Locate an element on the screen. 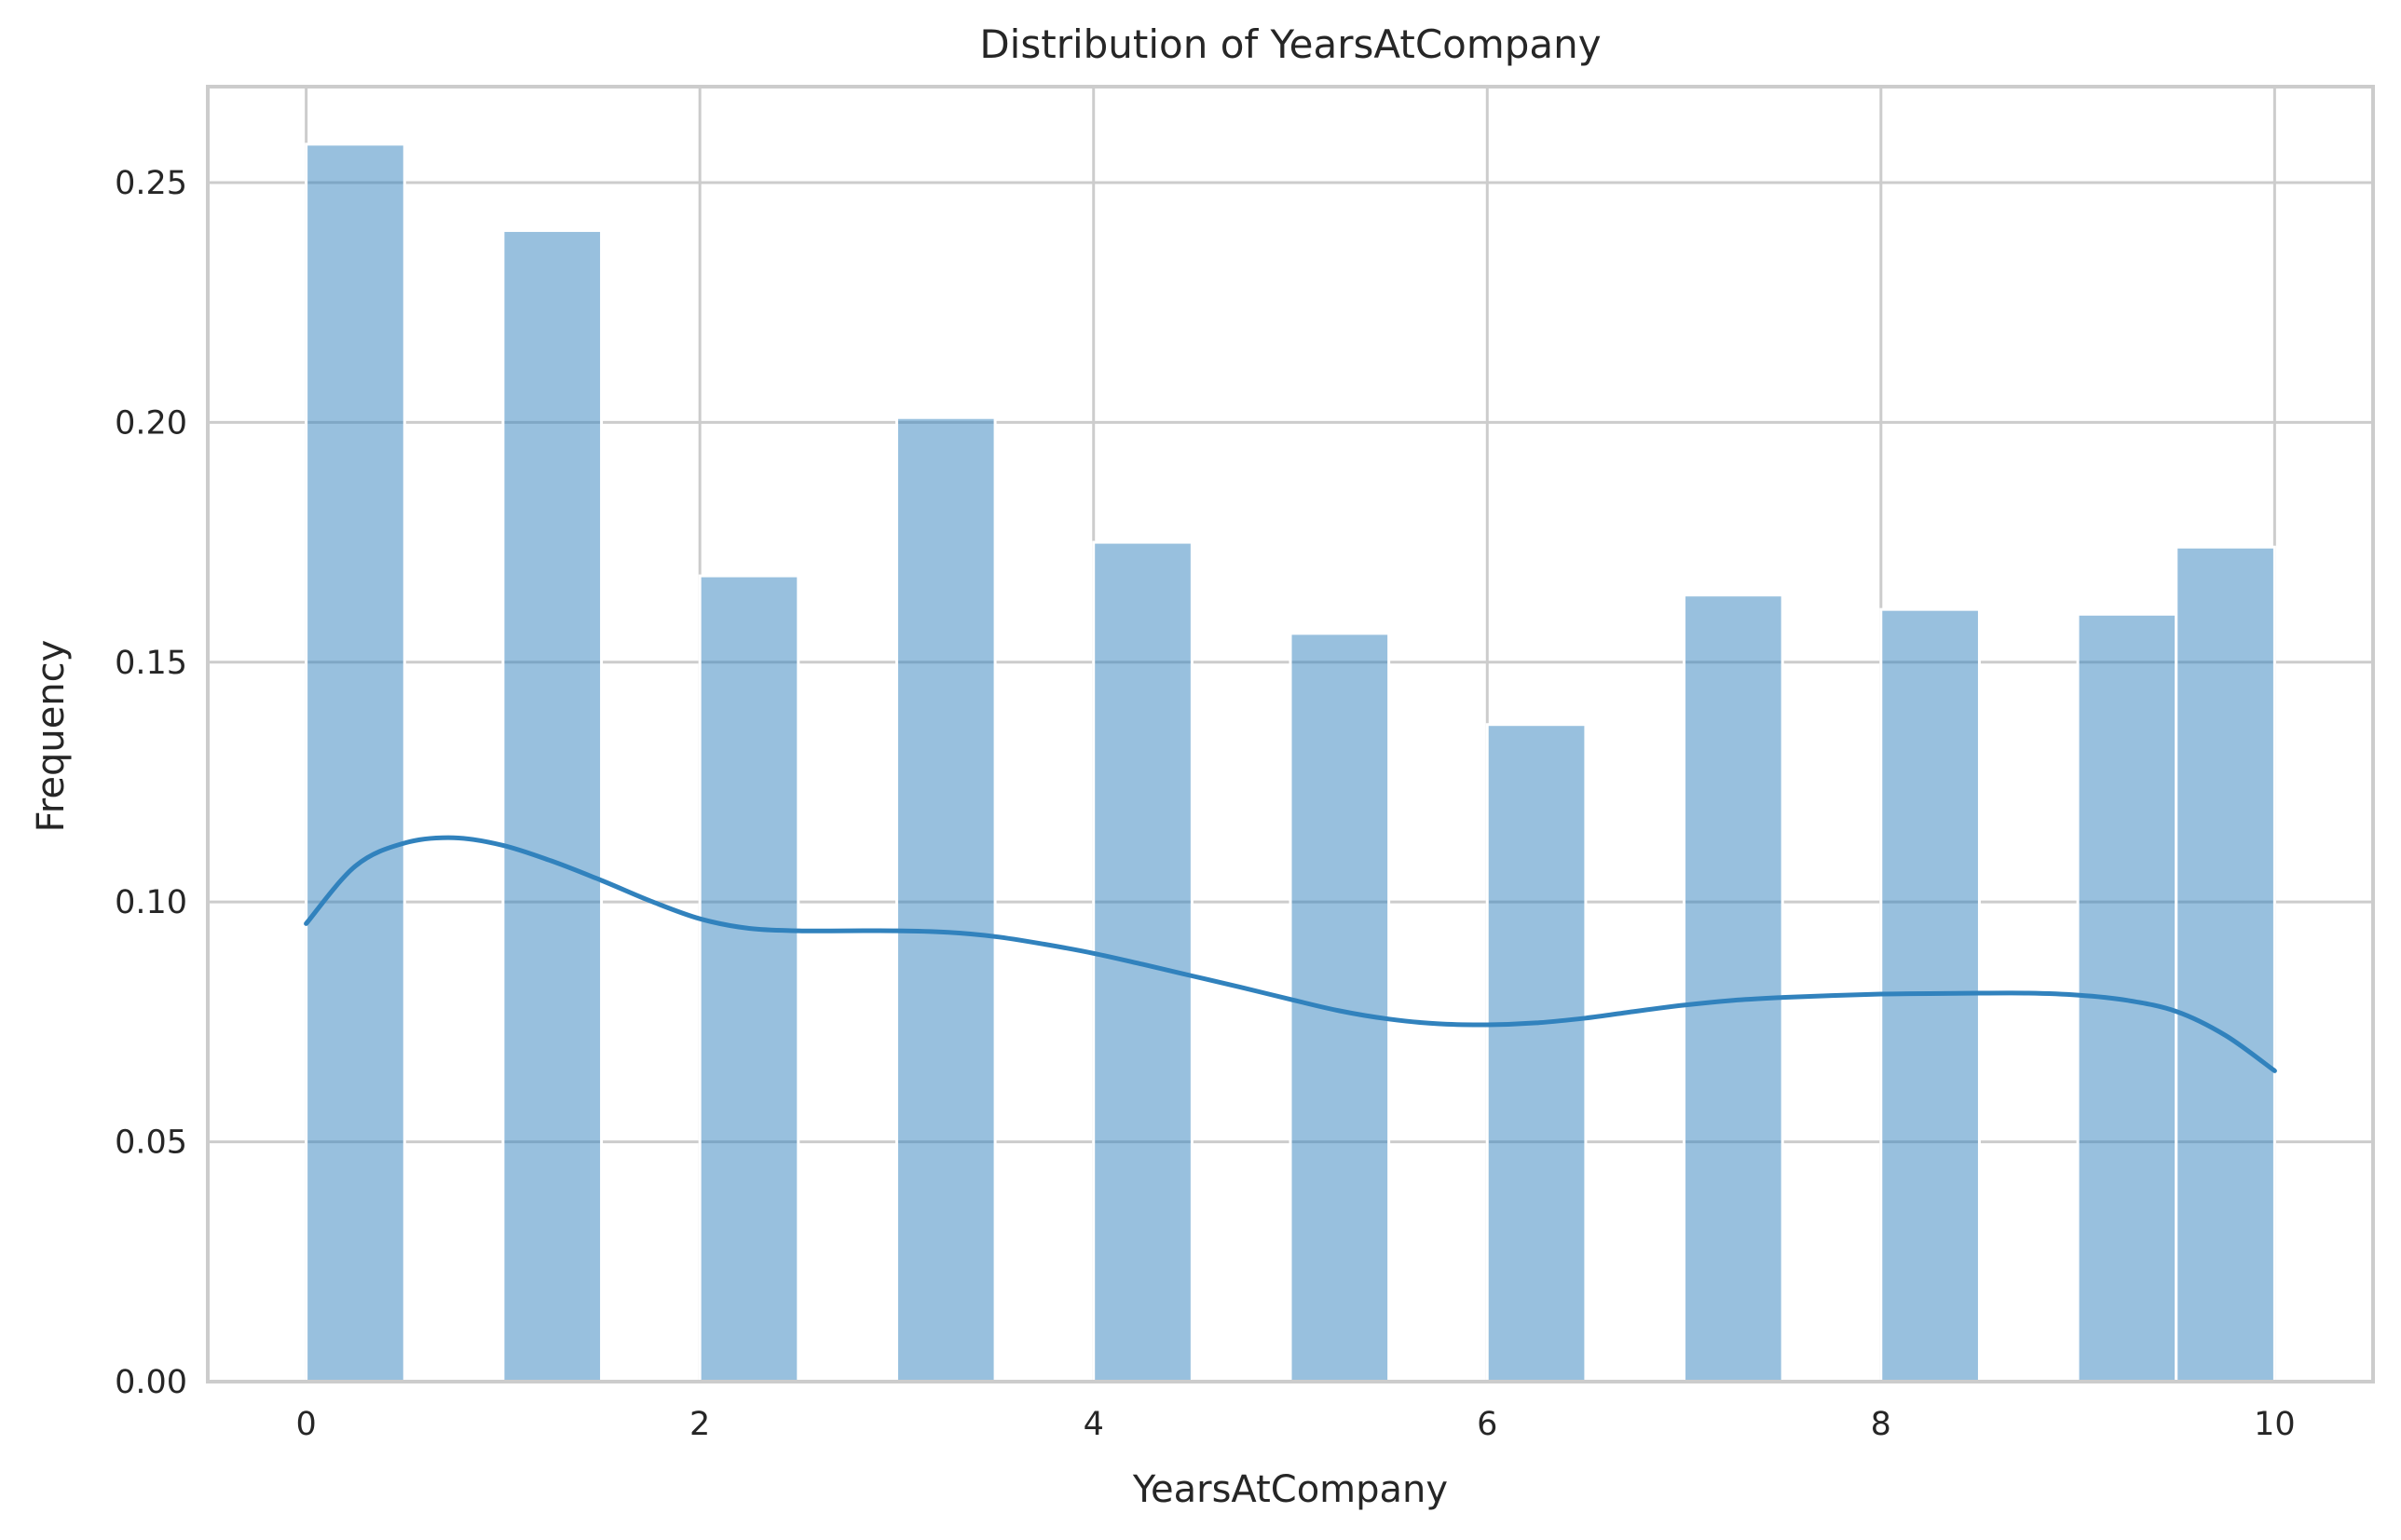  x-tick-label: 0 is located at coordinates (306, 1424).